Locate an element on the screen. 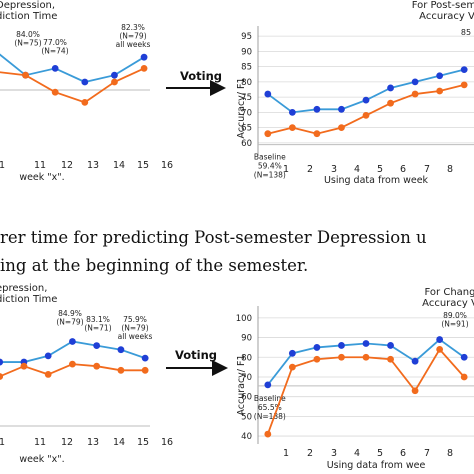 Image resolution: width=474 pixels, height=474 pixels. data-label-line: all weeks is located at coordinates (133, 44).